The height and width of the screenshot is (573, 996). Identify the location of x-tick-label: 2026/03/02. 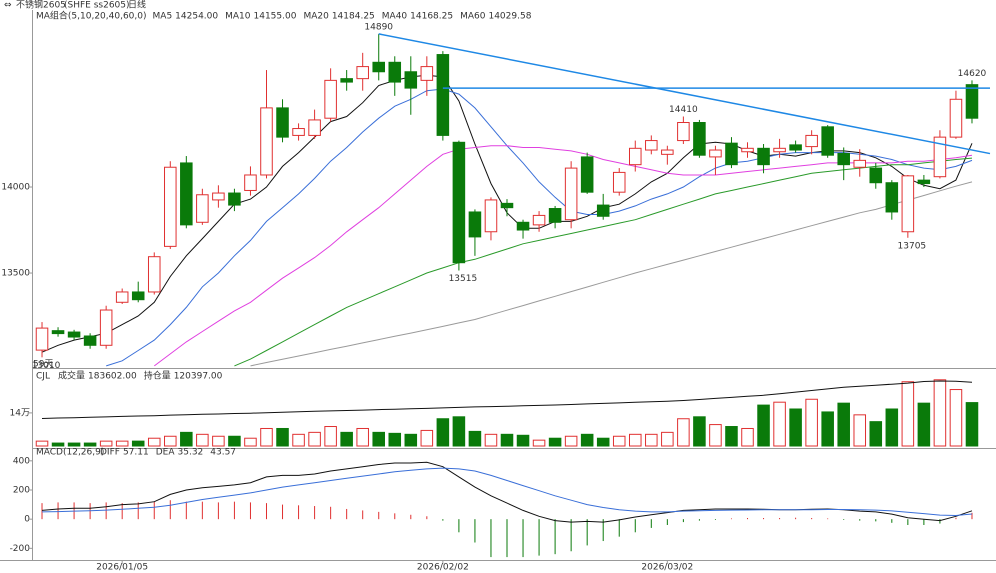
(667, 568).